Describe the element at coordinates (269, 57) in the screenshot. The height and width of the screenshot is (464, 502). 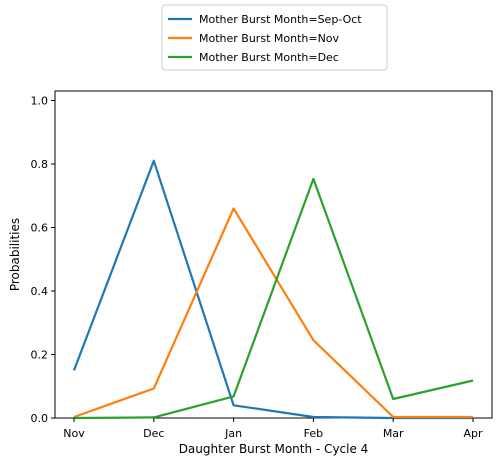
I see `legend-label: Mother Burst Month=Dec` at that location.